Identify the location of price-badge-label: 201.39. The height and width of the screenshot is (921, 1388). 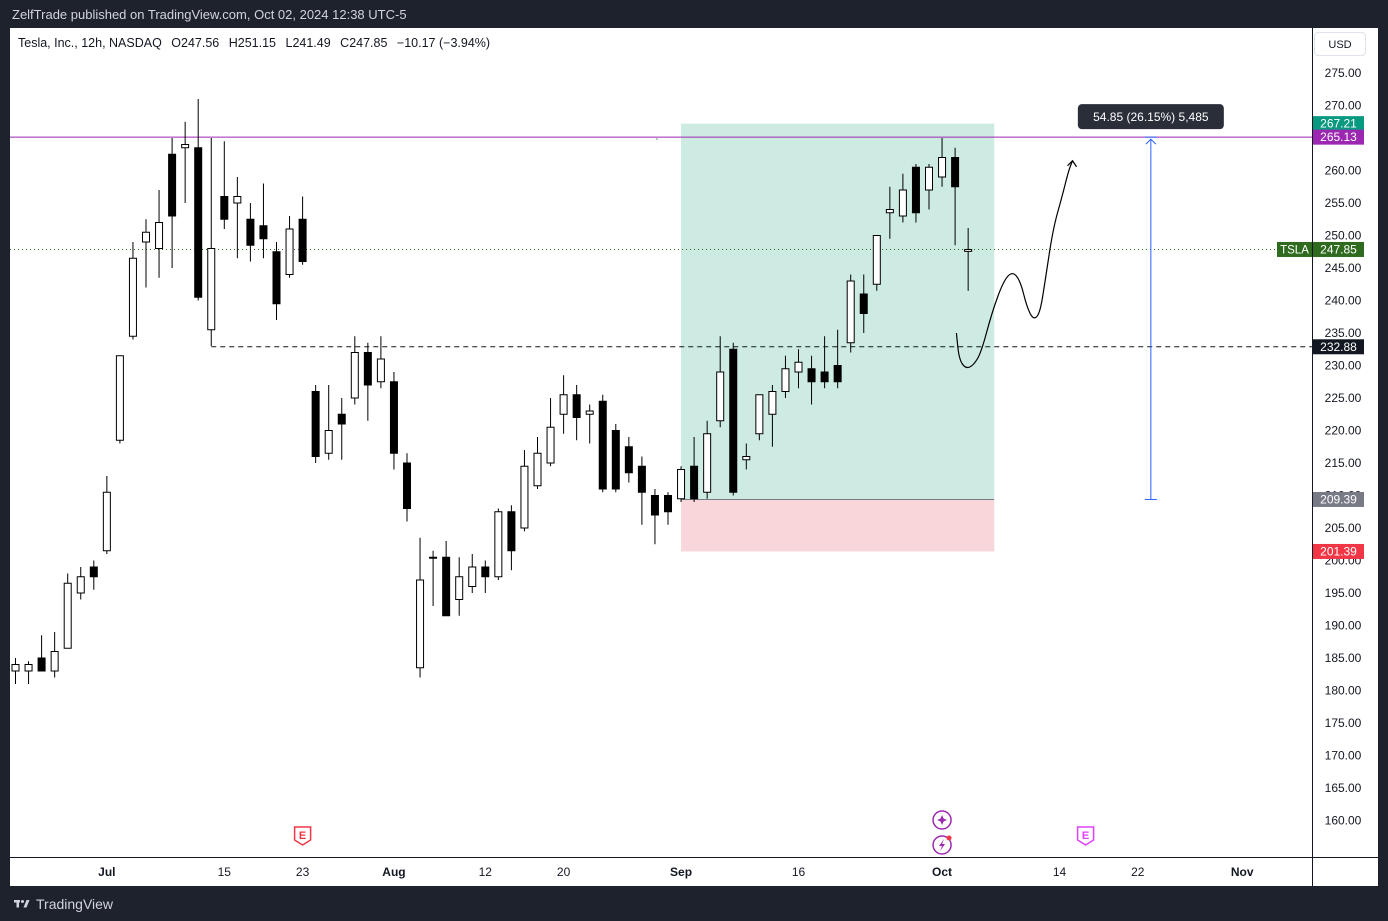
(1338, 551).